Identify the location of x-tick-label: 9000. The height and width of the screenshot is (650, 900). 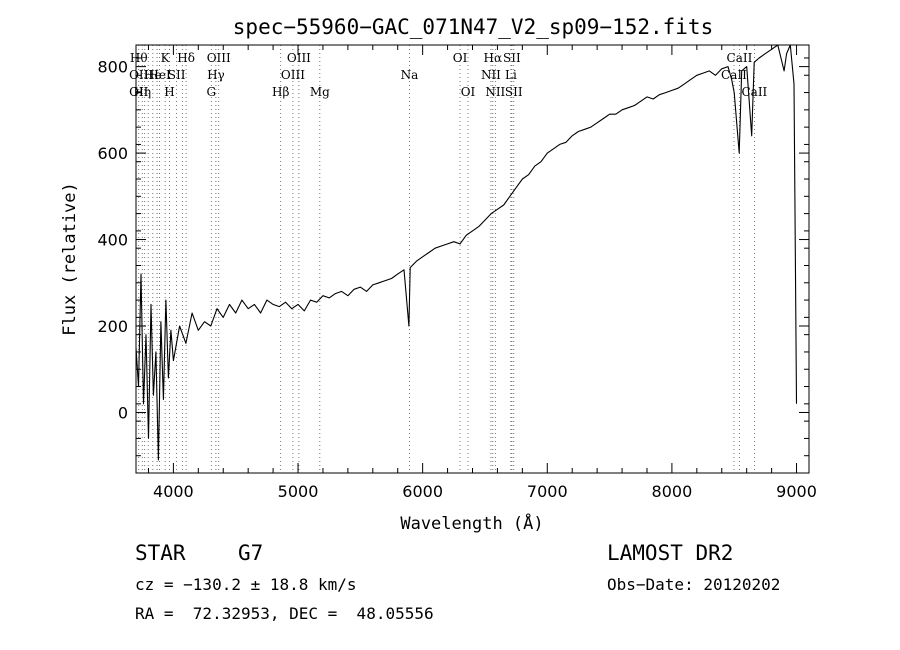
(796, 491).